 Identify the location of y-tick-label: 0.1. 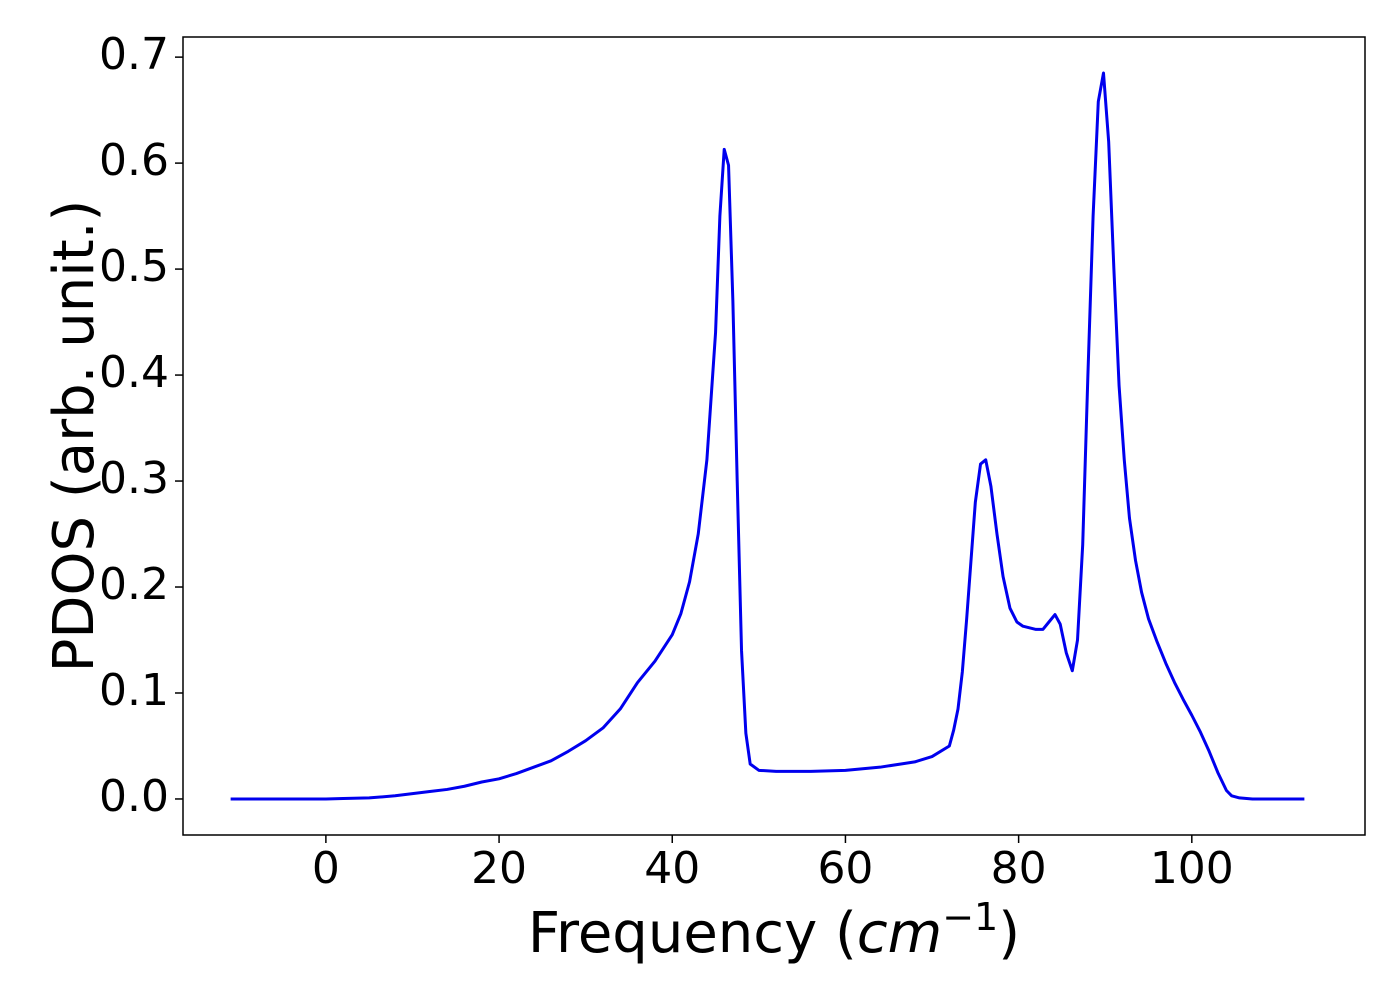
(134, 690).